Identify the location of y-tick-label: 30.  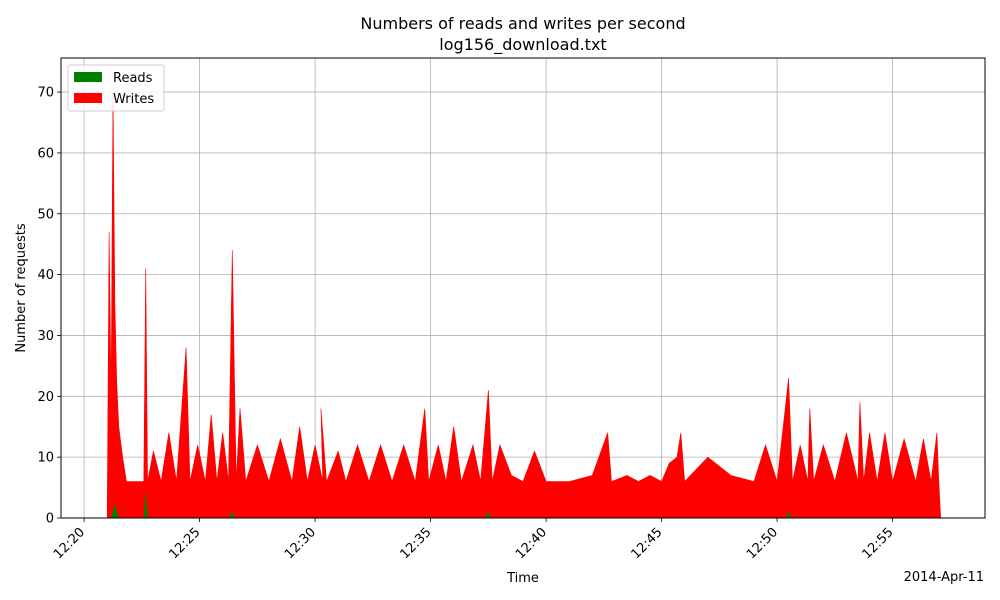
(45, 336).